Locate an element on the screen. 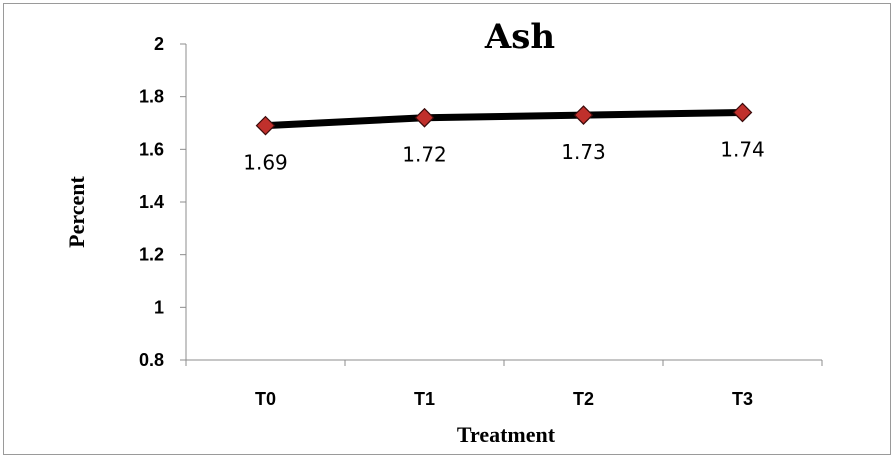 The image size is (894, 458). series-group is located at coordinates (504, 119).